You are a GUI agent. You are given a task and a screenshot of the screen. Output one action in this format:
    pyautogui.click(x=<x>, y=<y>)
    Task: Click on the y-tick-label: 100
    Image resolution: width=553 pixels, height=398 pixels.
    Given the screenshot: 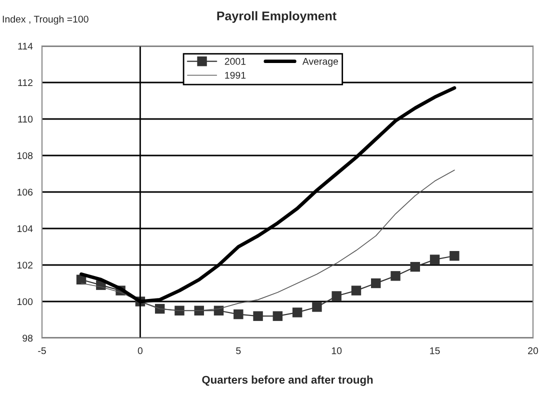 What is the action you would take?
    pyautogui.click(x=25, y=302)
    